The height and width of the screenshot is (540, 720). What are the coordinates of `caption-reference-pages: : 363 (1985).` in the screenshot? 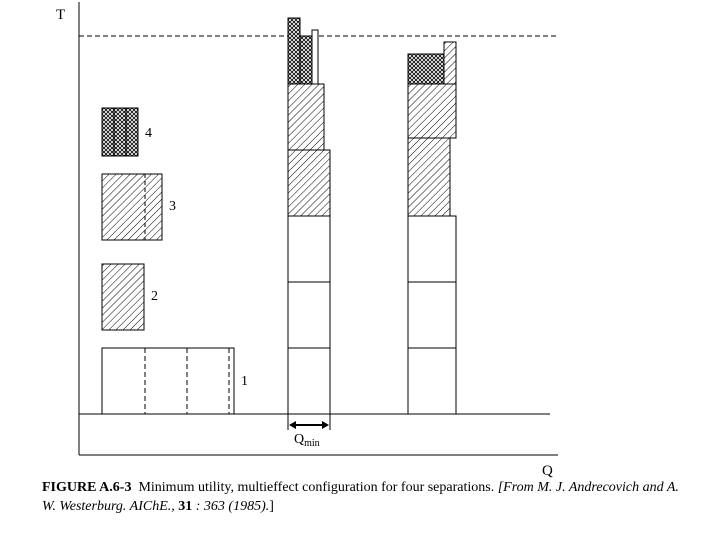 It's located at (231, 506).